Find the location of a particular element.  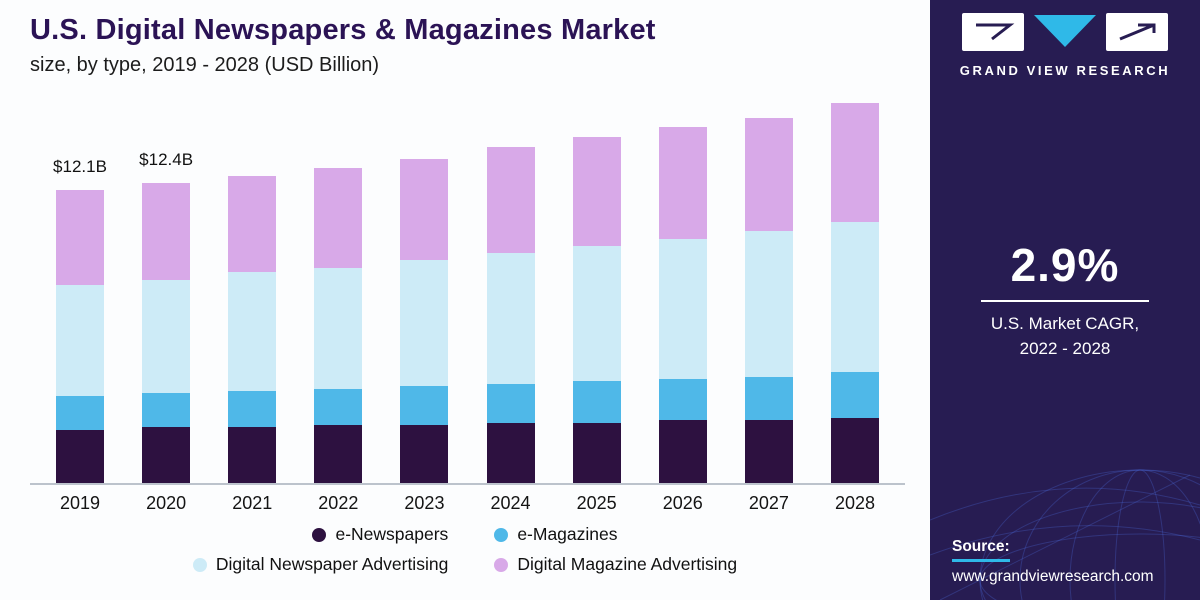

legend-item: e-Magazines is located at coordinates (556, 534).